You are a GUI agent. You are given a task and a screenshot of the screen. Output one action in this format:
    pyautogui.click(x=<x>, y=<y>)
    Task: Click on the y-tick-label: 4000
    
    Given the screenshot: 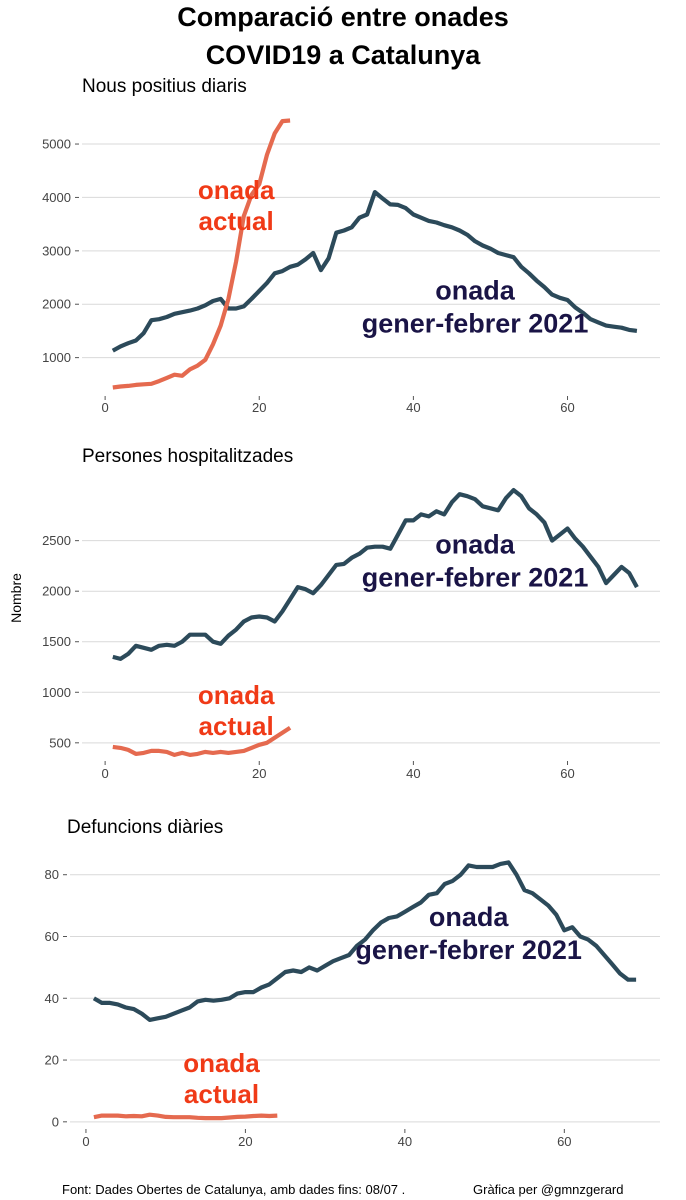 What is the action you would take?
    pyautogui.click(x=56, y=197)
    